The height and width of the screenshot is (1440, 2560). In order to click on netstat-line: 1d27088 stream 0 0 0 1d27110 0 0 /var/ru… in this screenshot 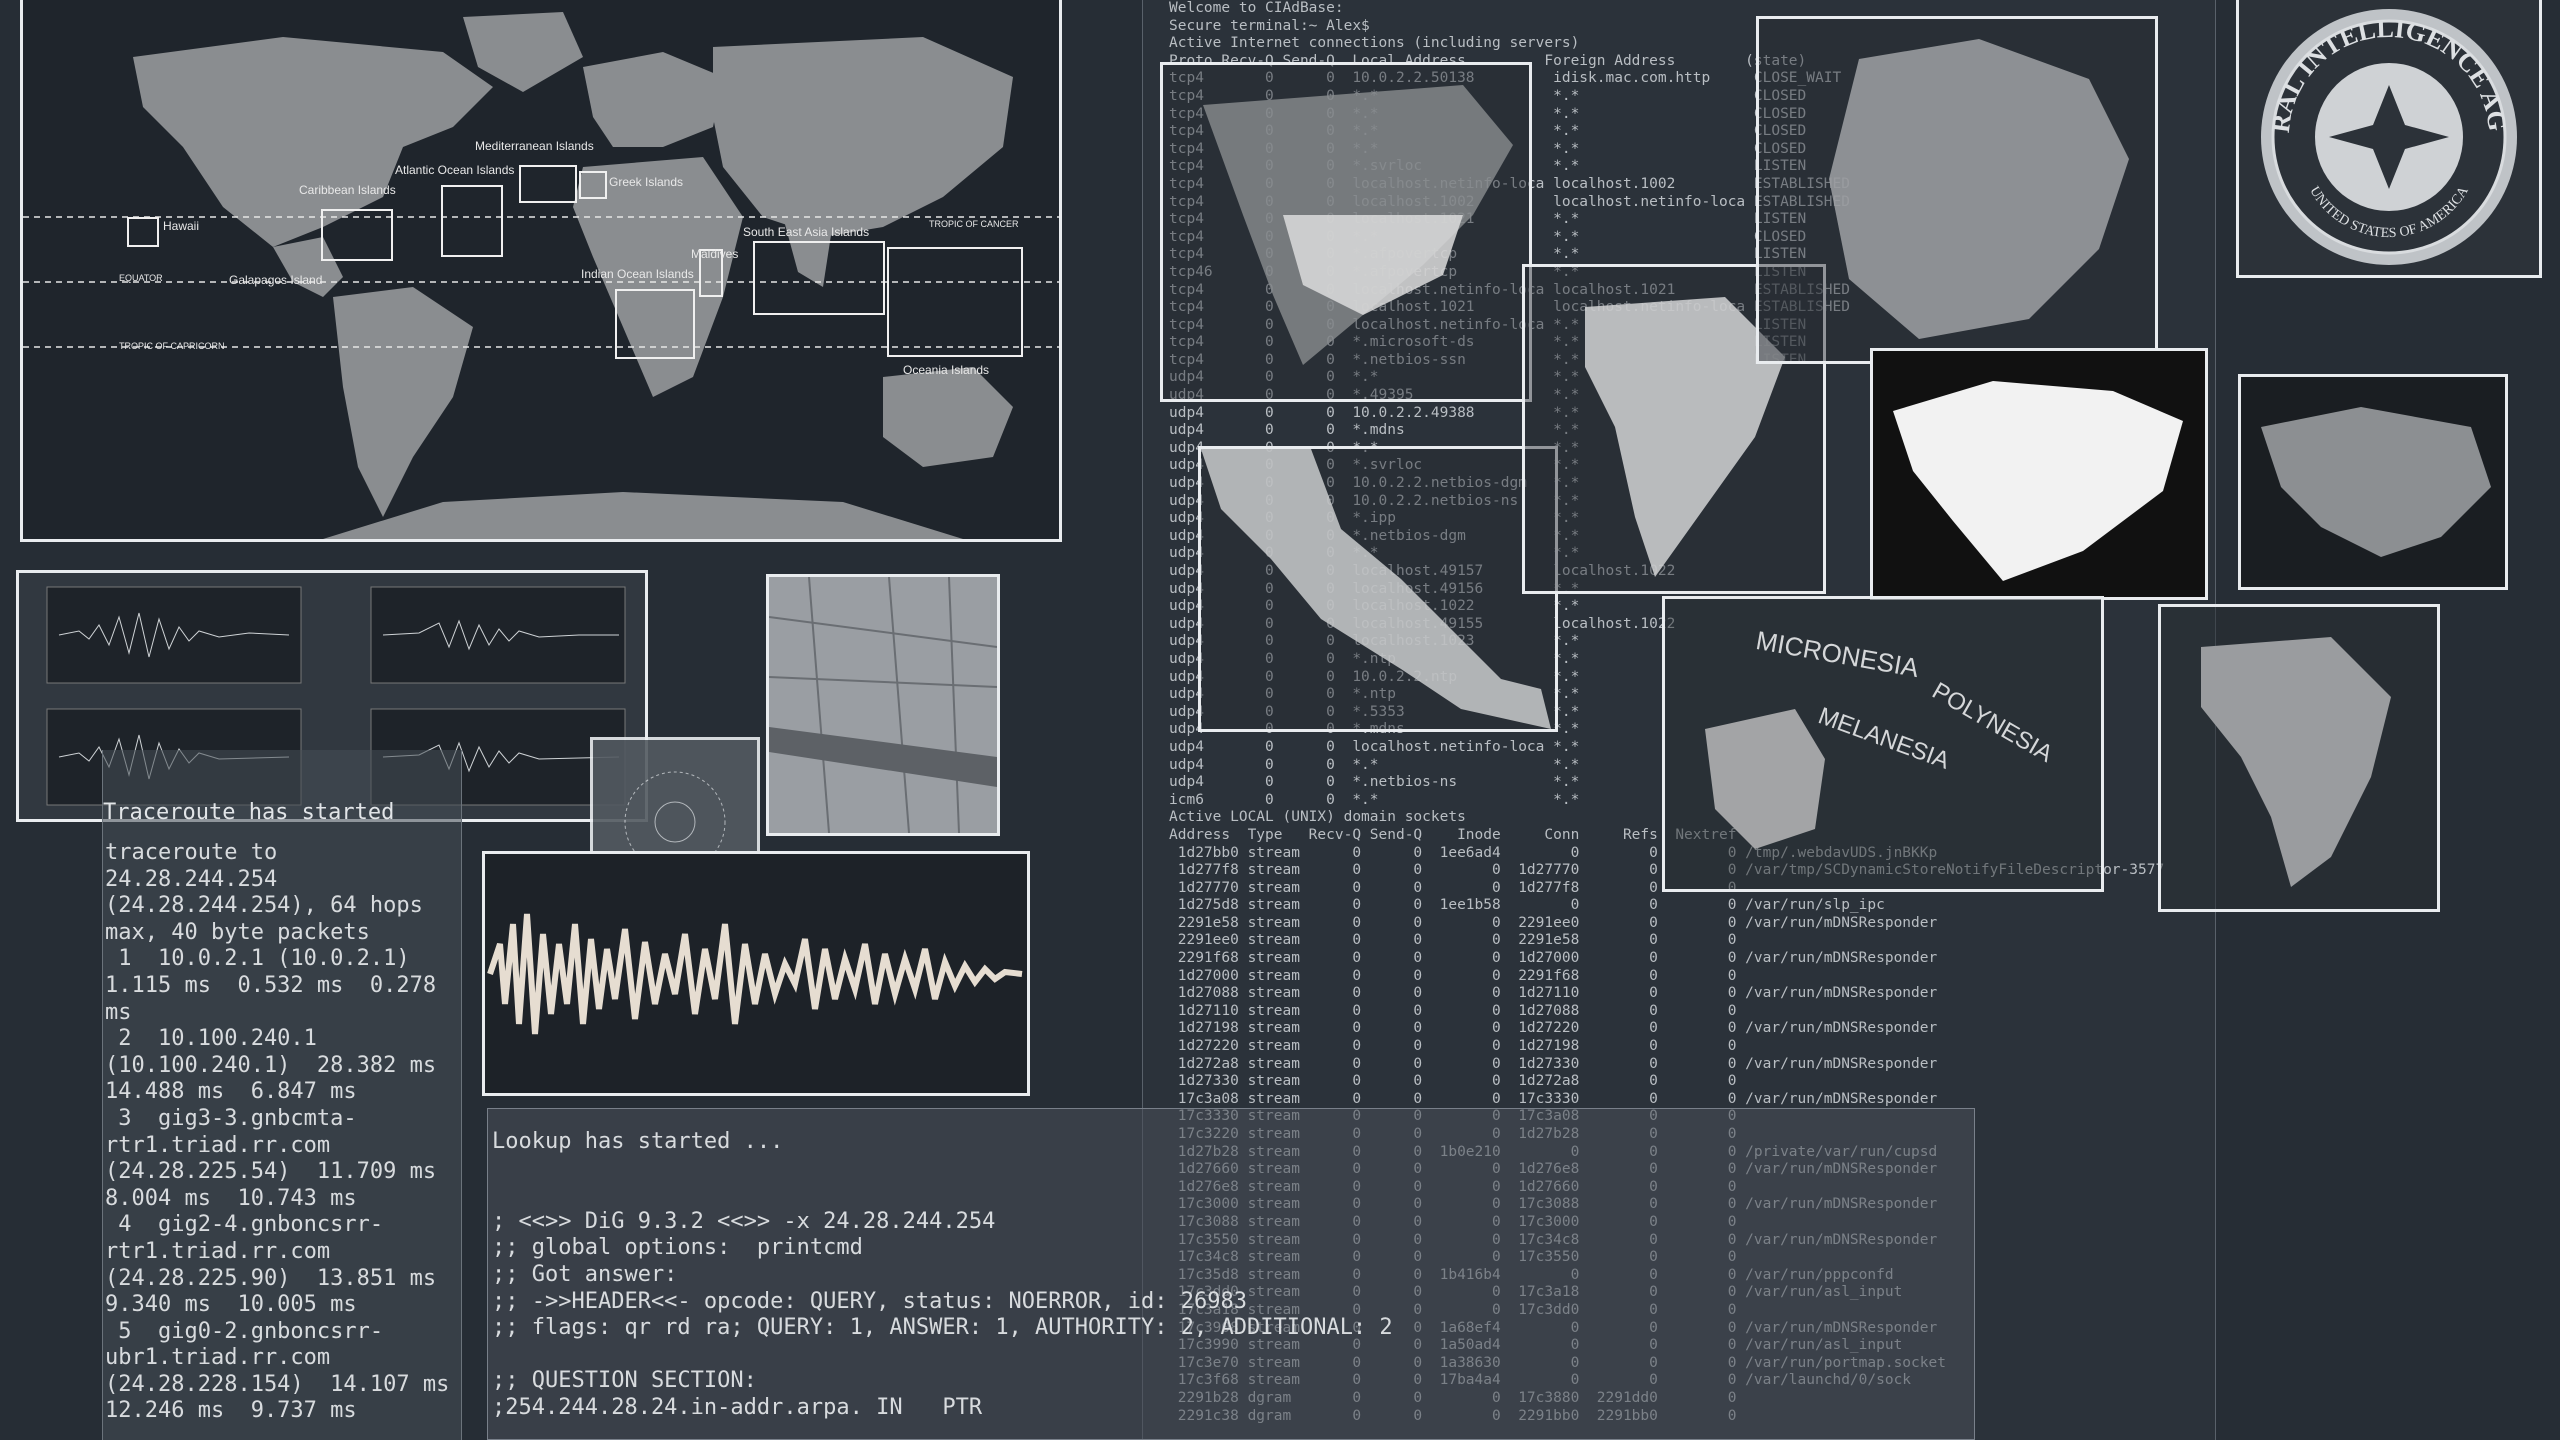, I will do `click(1553, 993)`.